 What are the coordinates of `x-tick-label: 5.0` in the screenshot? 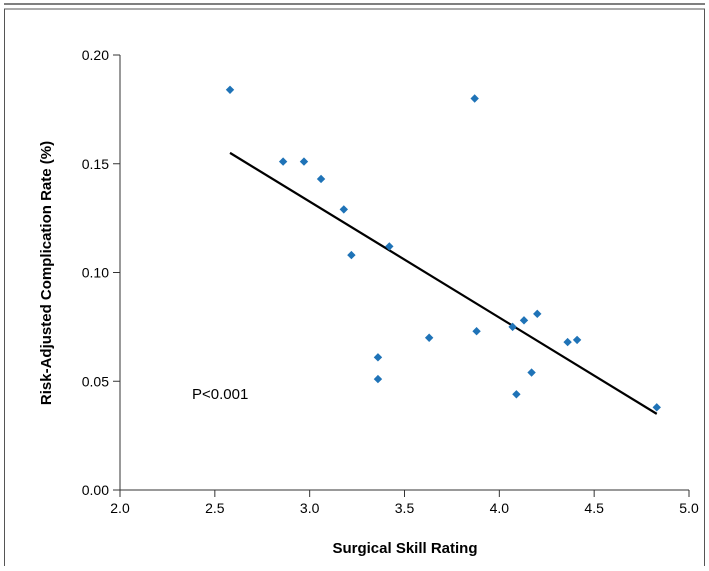 It's located at (689, 508).